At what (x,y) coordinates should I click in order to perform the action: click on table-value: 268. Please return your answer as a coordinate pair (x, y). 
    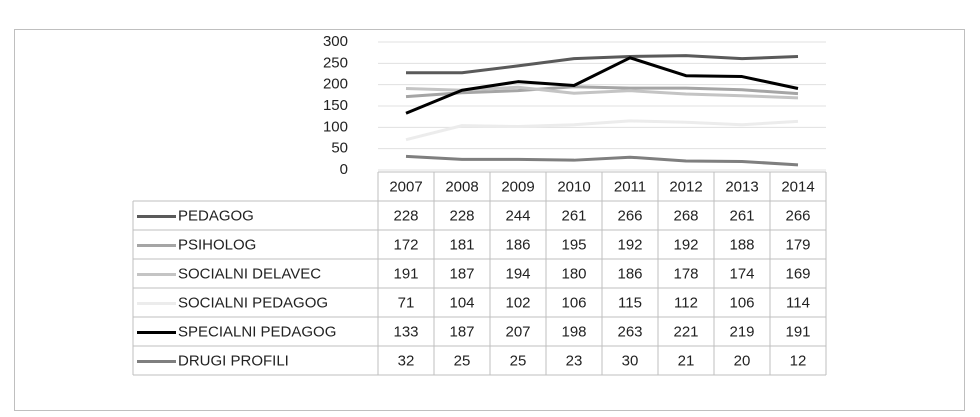
    Looking at the image, I should click on (685, 215).